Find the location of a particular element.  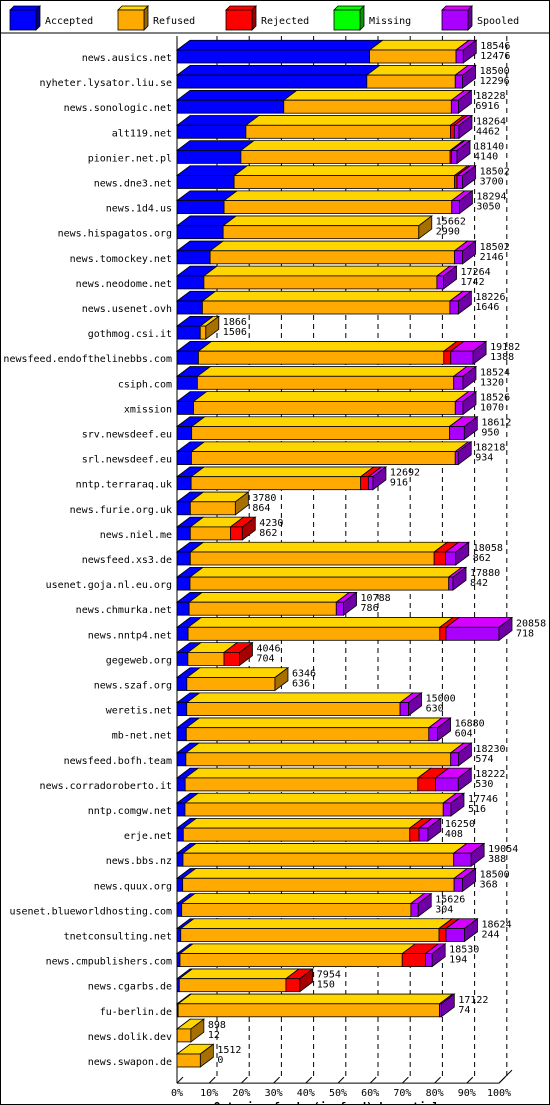

x-tick-label: 0% is located at coordinates (177, 1093).